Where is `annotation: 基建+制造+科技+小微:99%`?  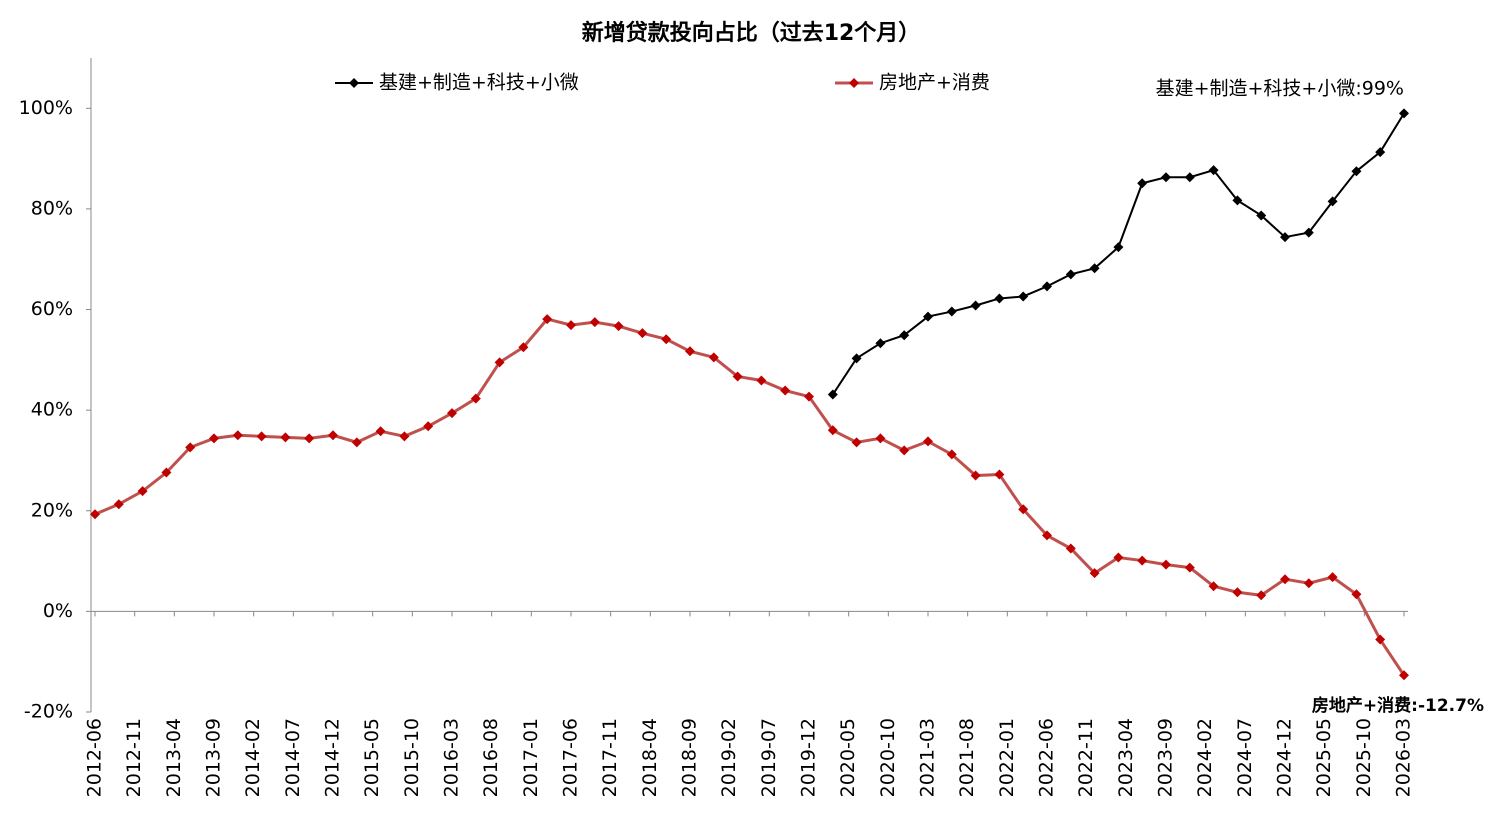
annotation: 基建+制造+科技+小微:99% is located at coordinates (1280, 89).